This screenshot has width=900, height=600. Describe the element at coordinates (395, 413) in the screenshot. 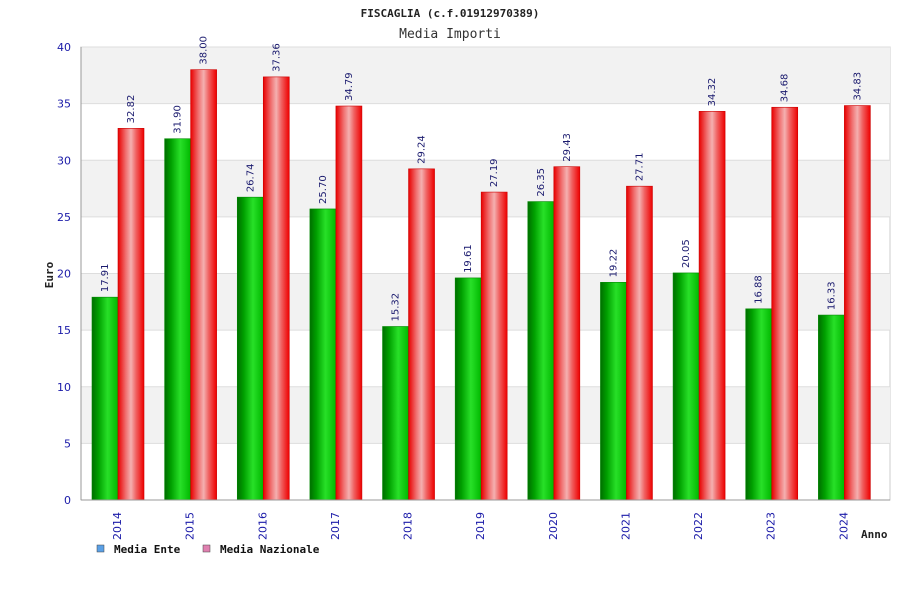

I see `bar-media-ente-2018` at that location.